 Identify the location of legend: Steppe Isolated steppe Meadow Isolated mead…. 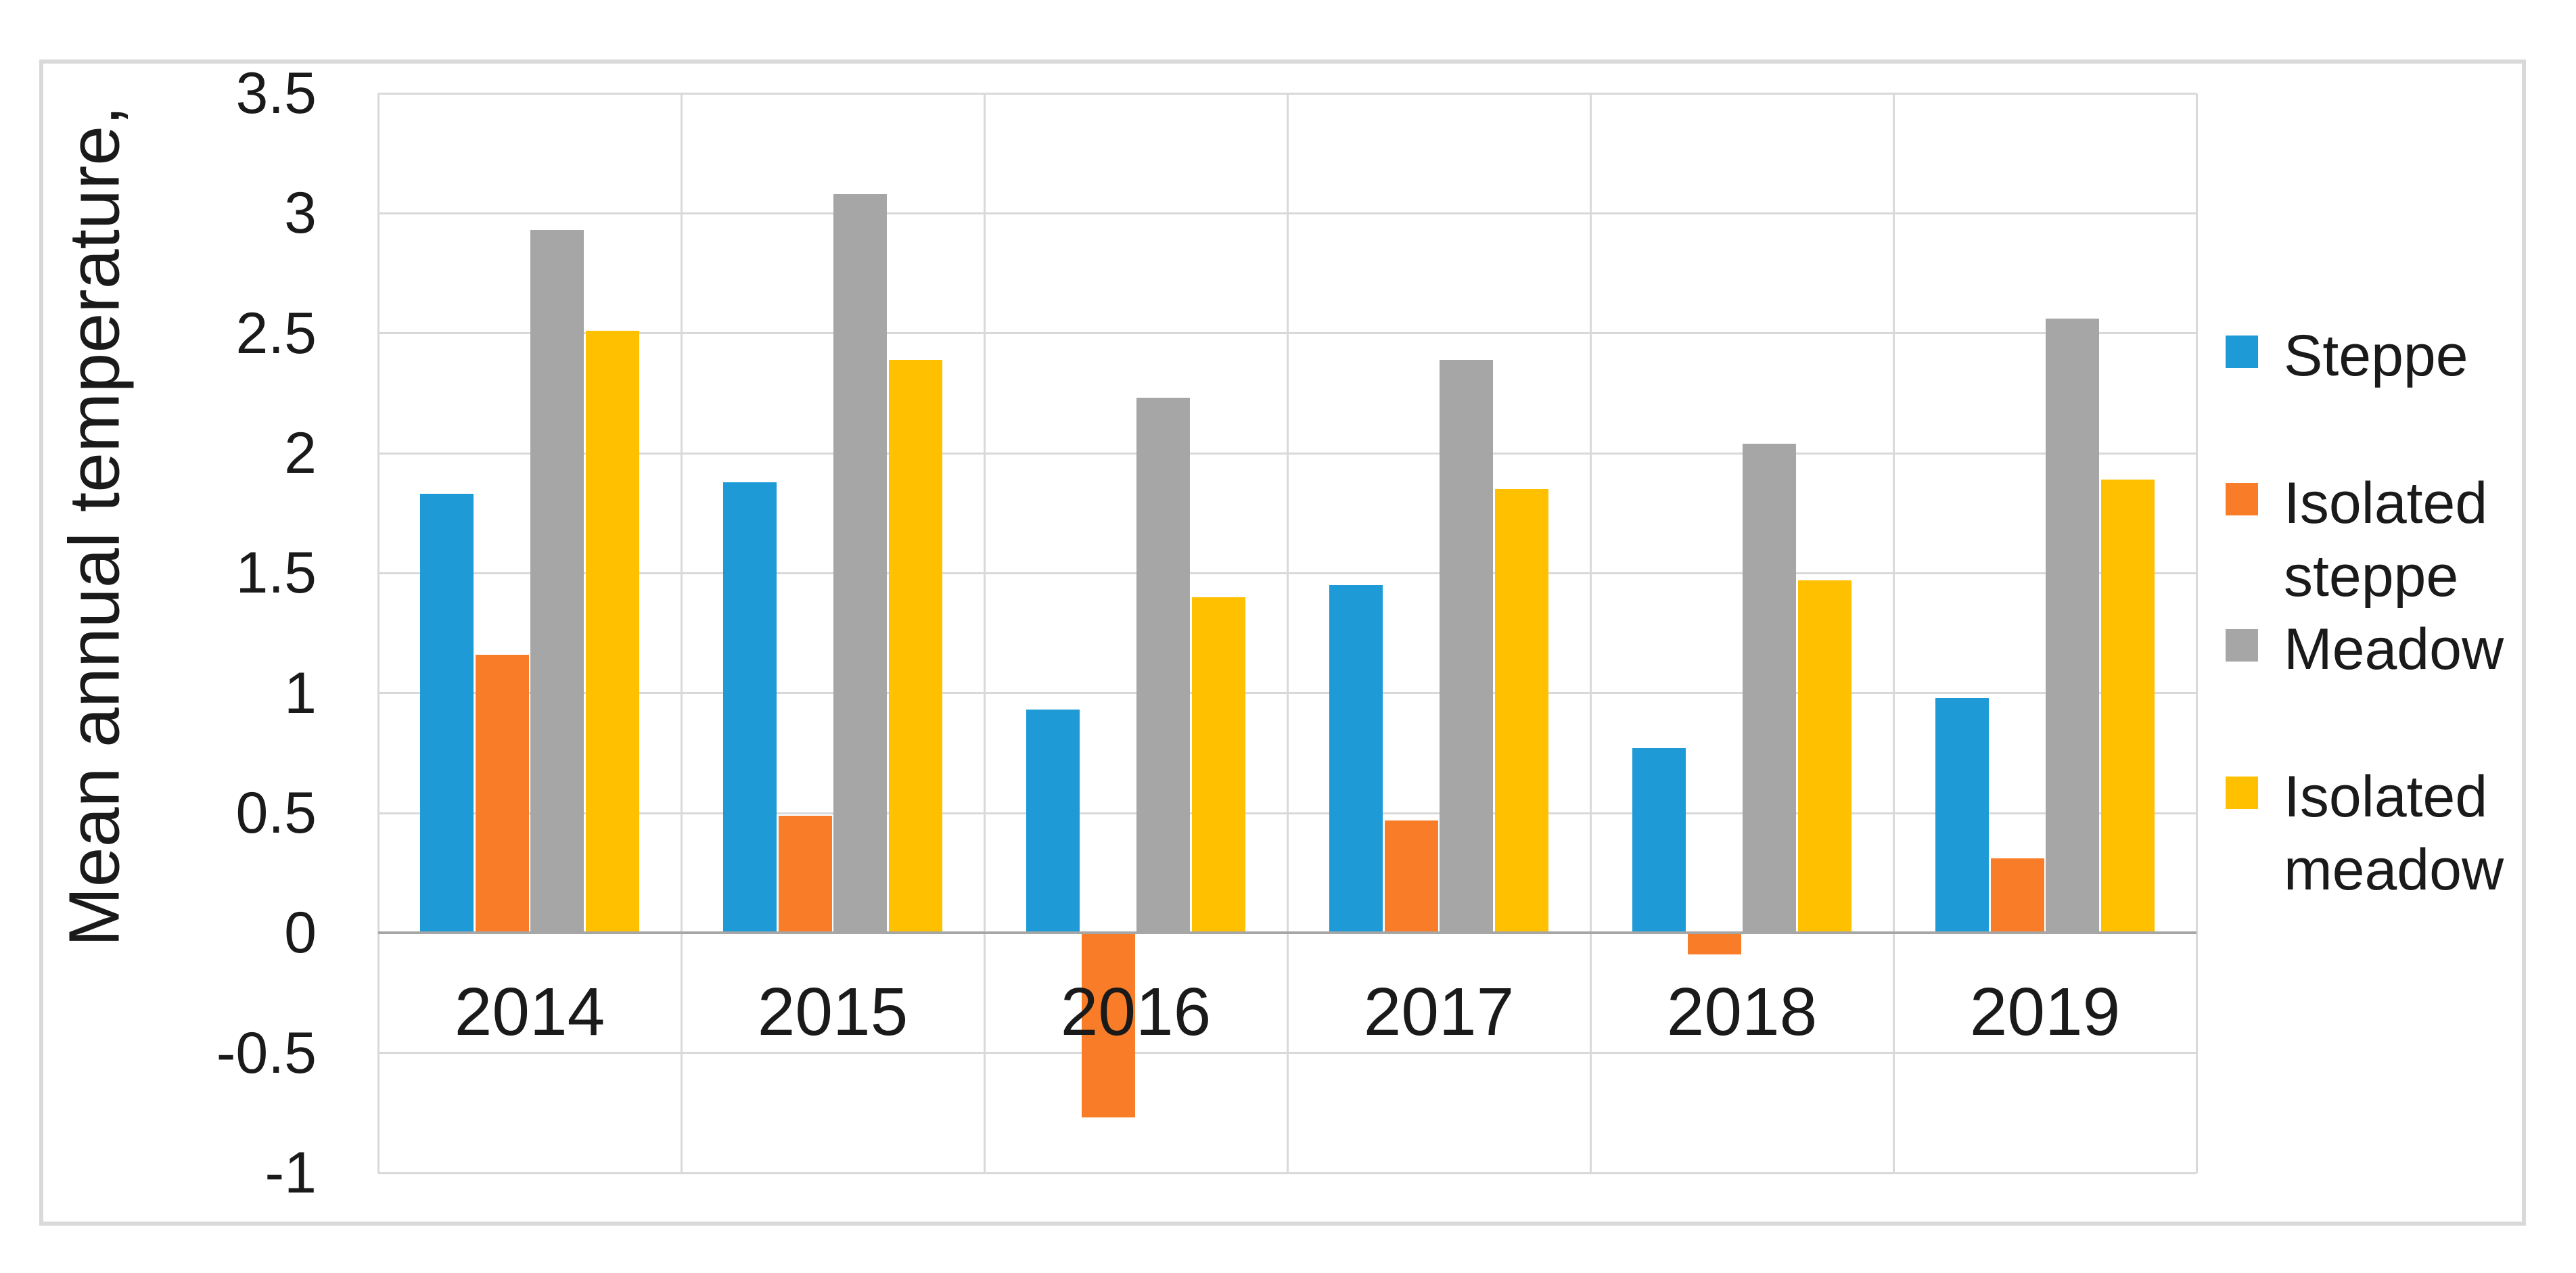
(2385, 636).